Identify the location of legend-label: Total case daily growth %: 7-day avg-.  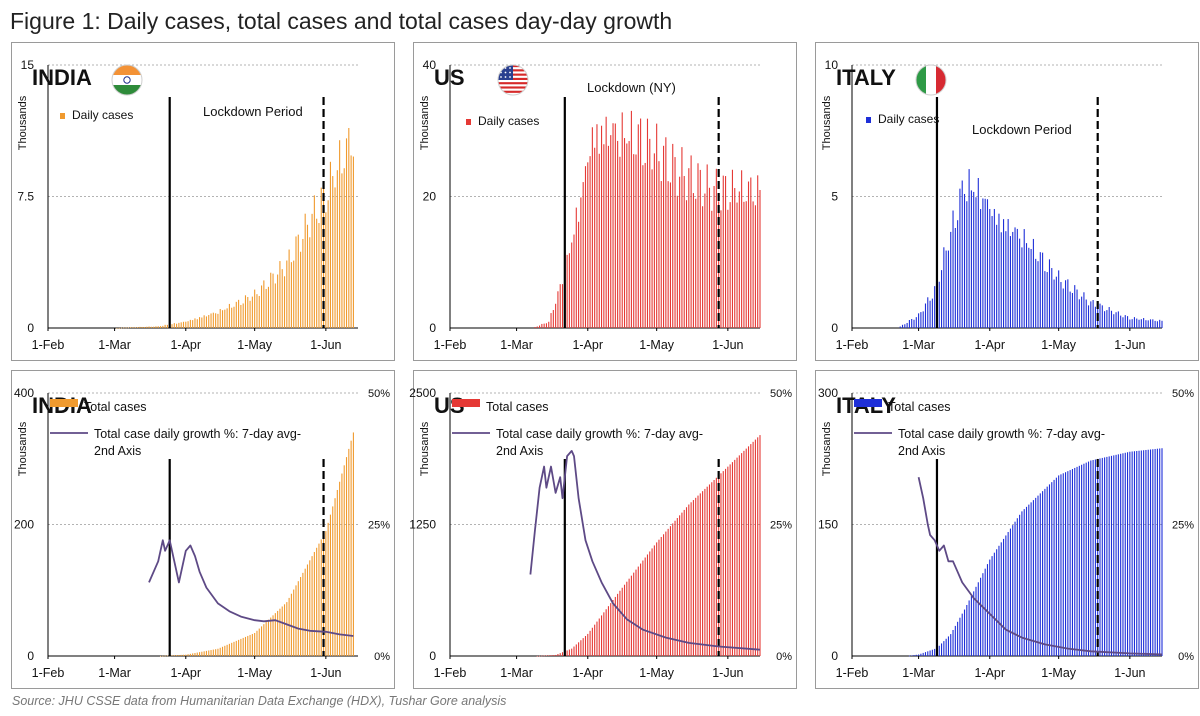
(1001, 434).